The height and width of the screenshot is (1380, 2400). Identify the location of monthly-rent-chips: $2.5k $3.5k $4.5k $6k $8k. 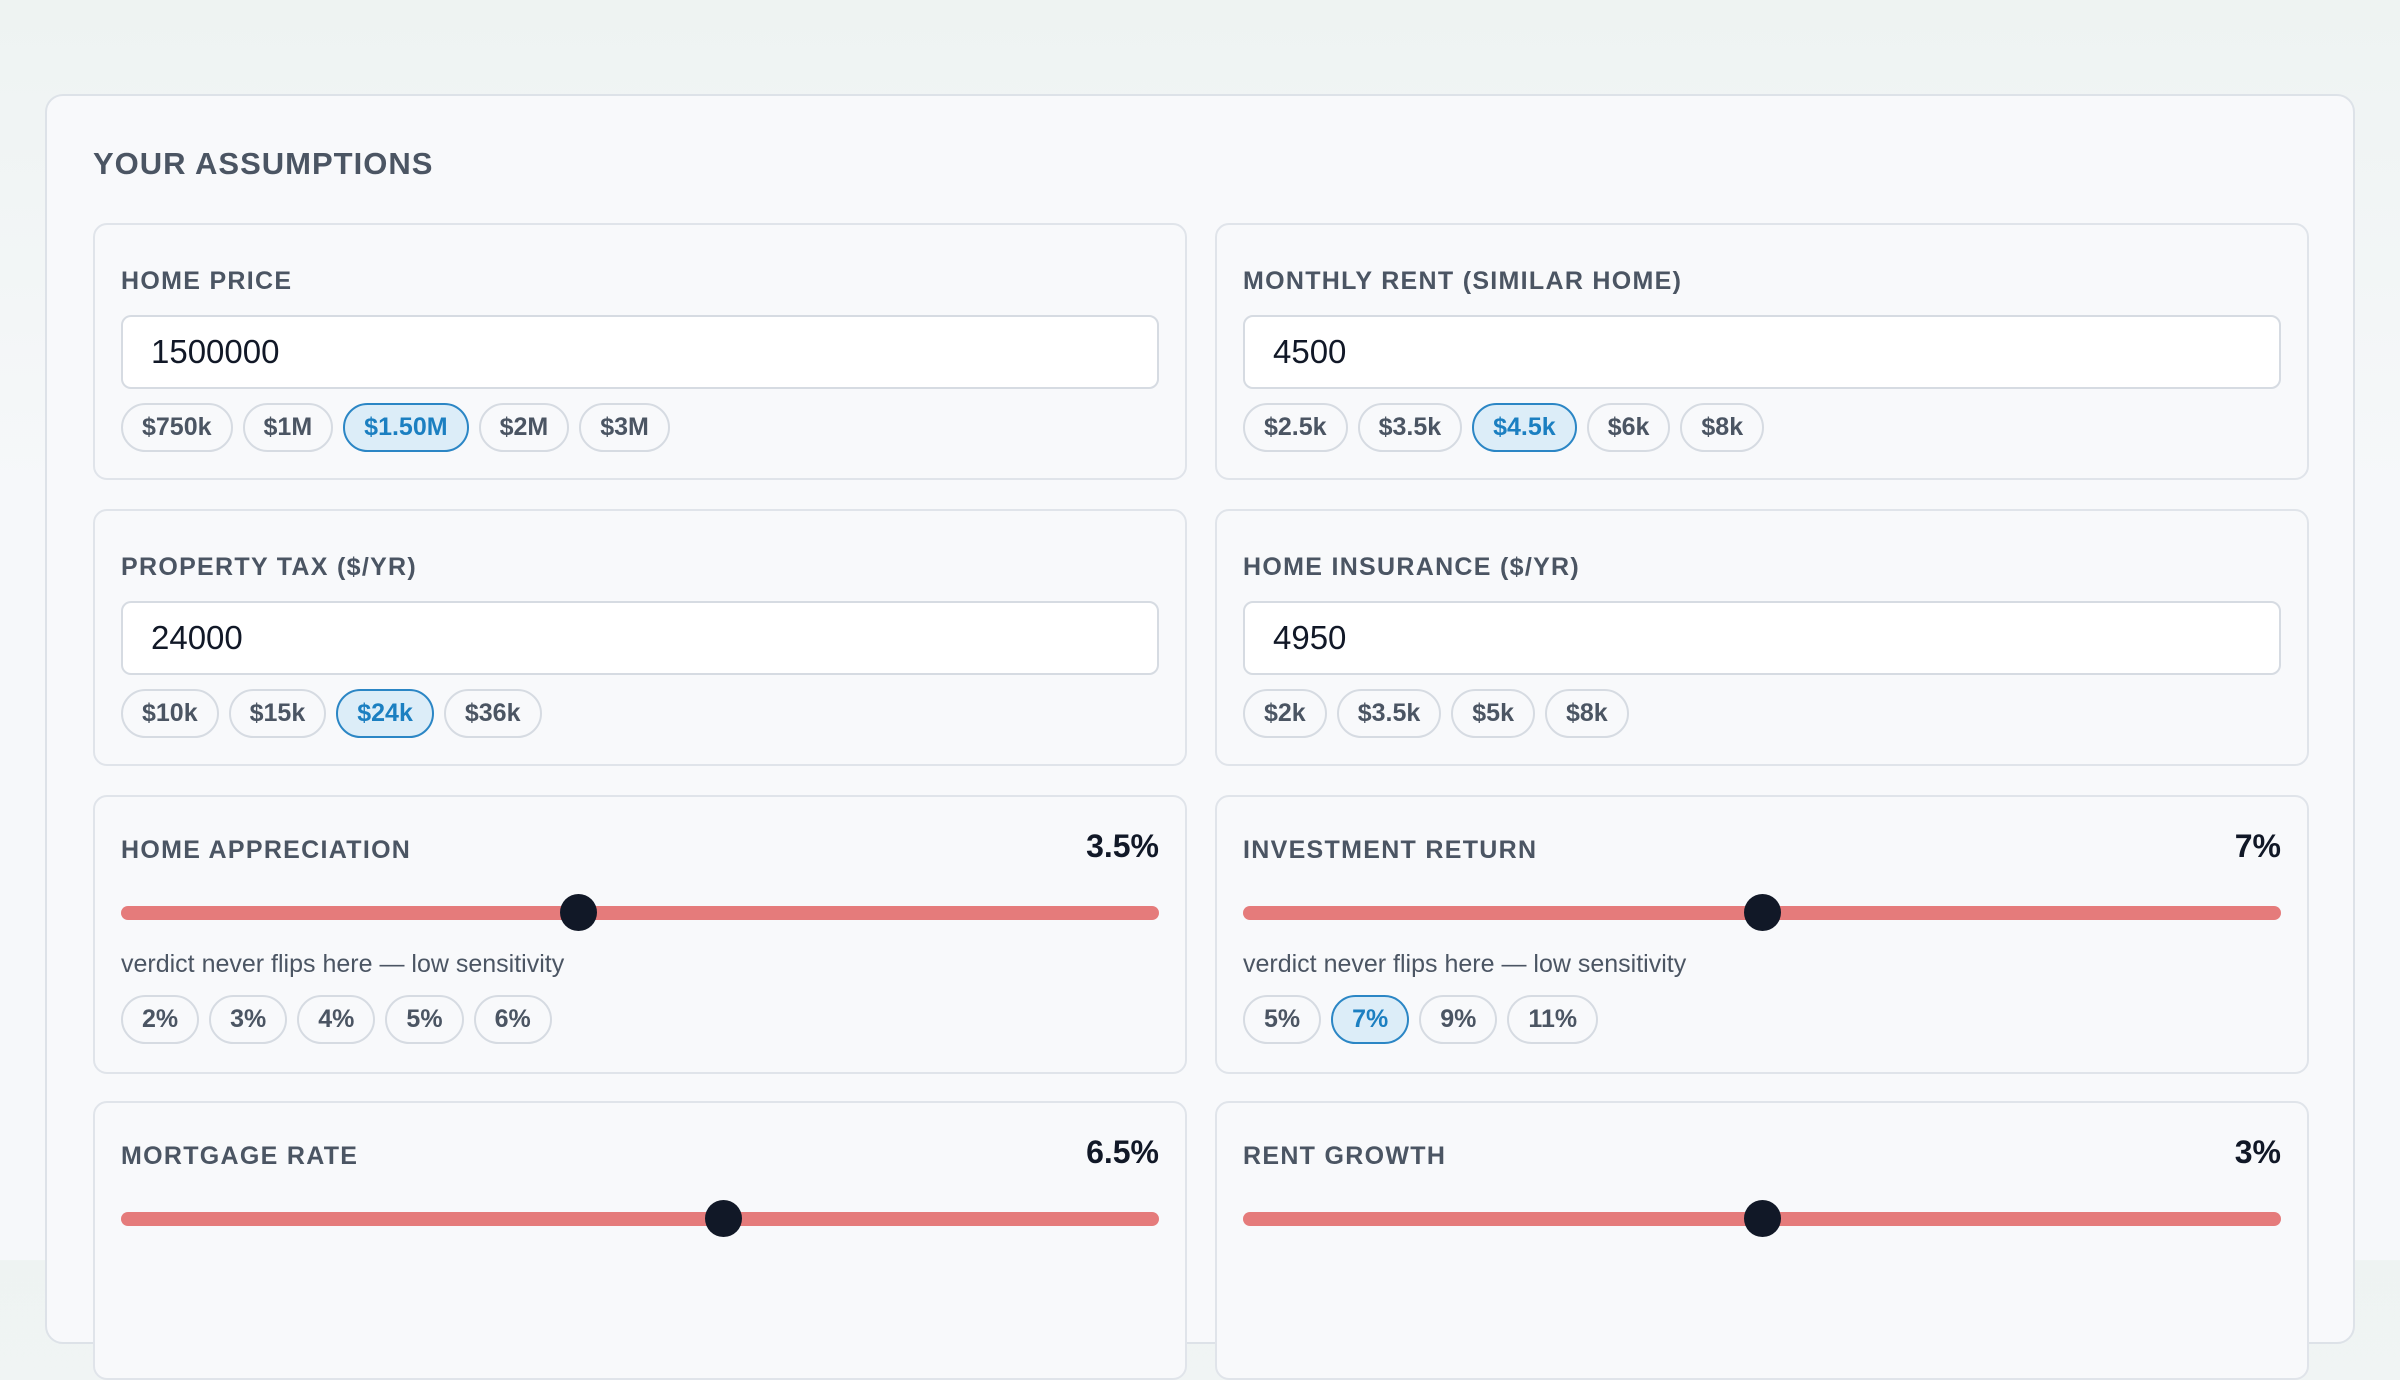
(1504, 427).